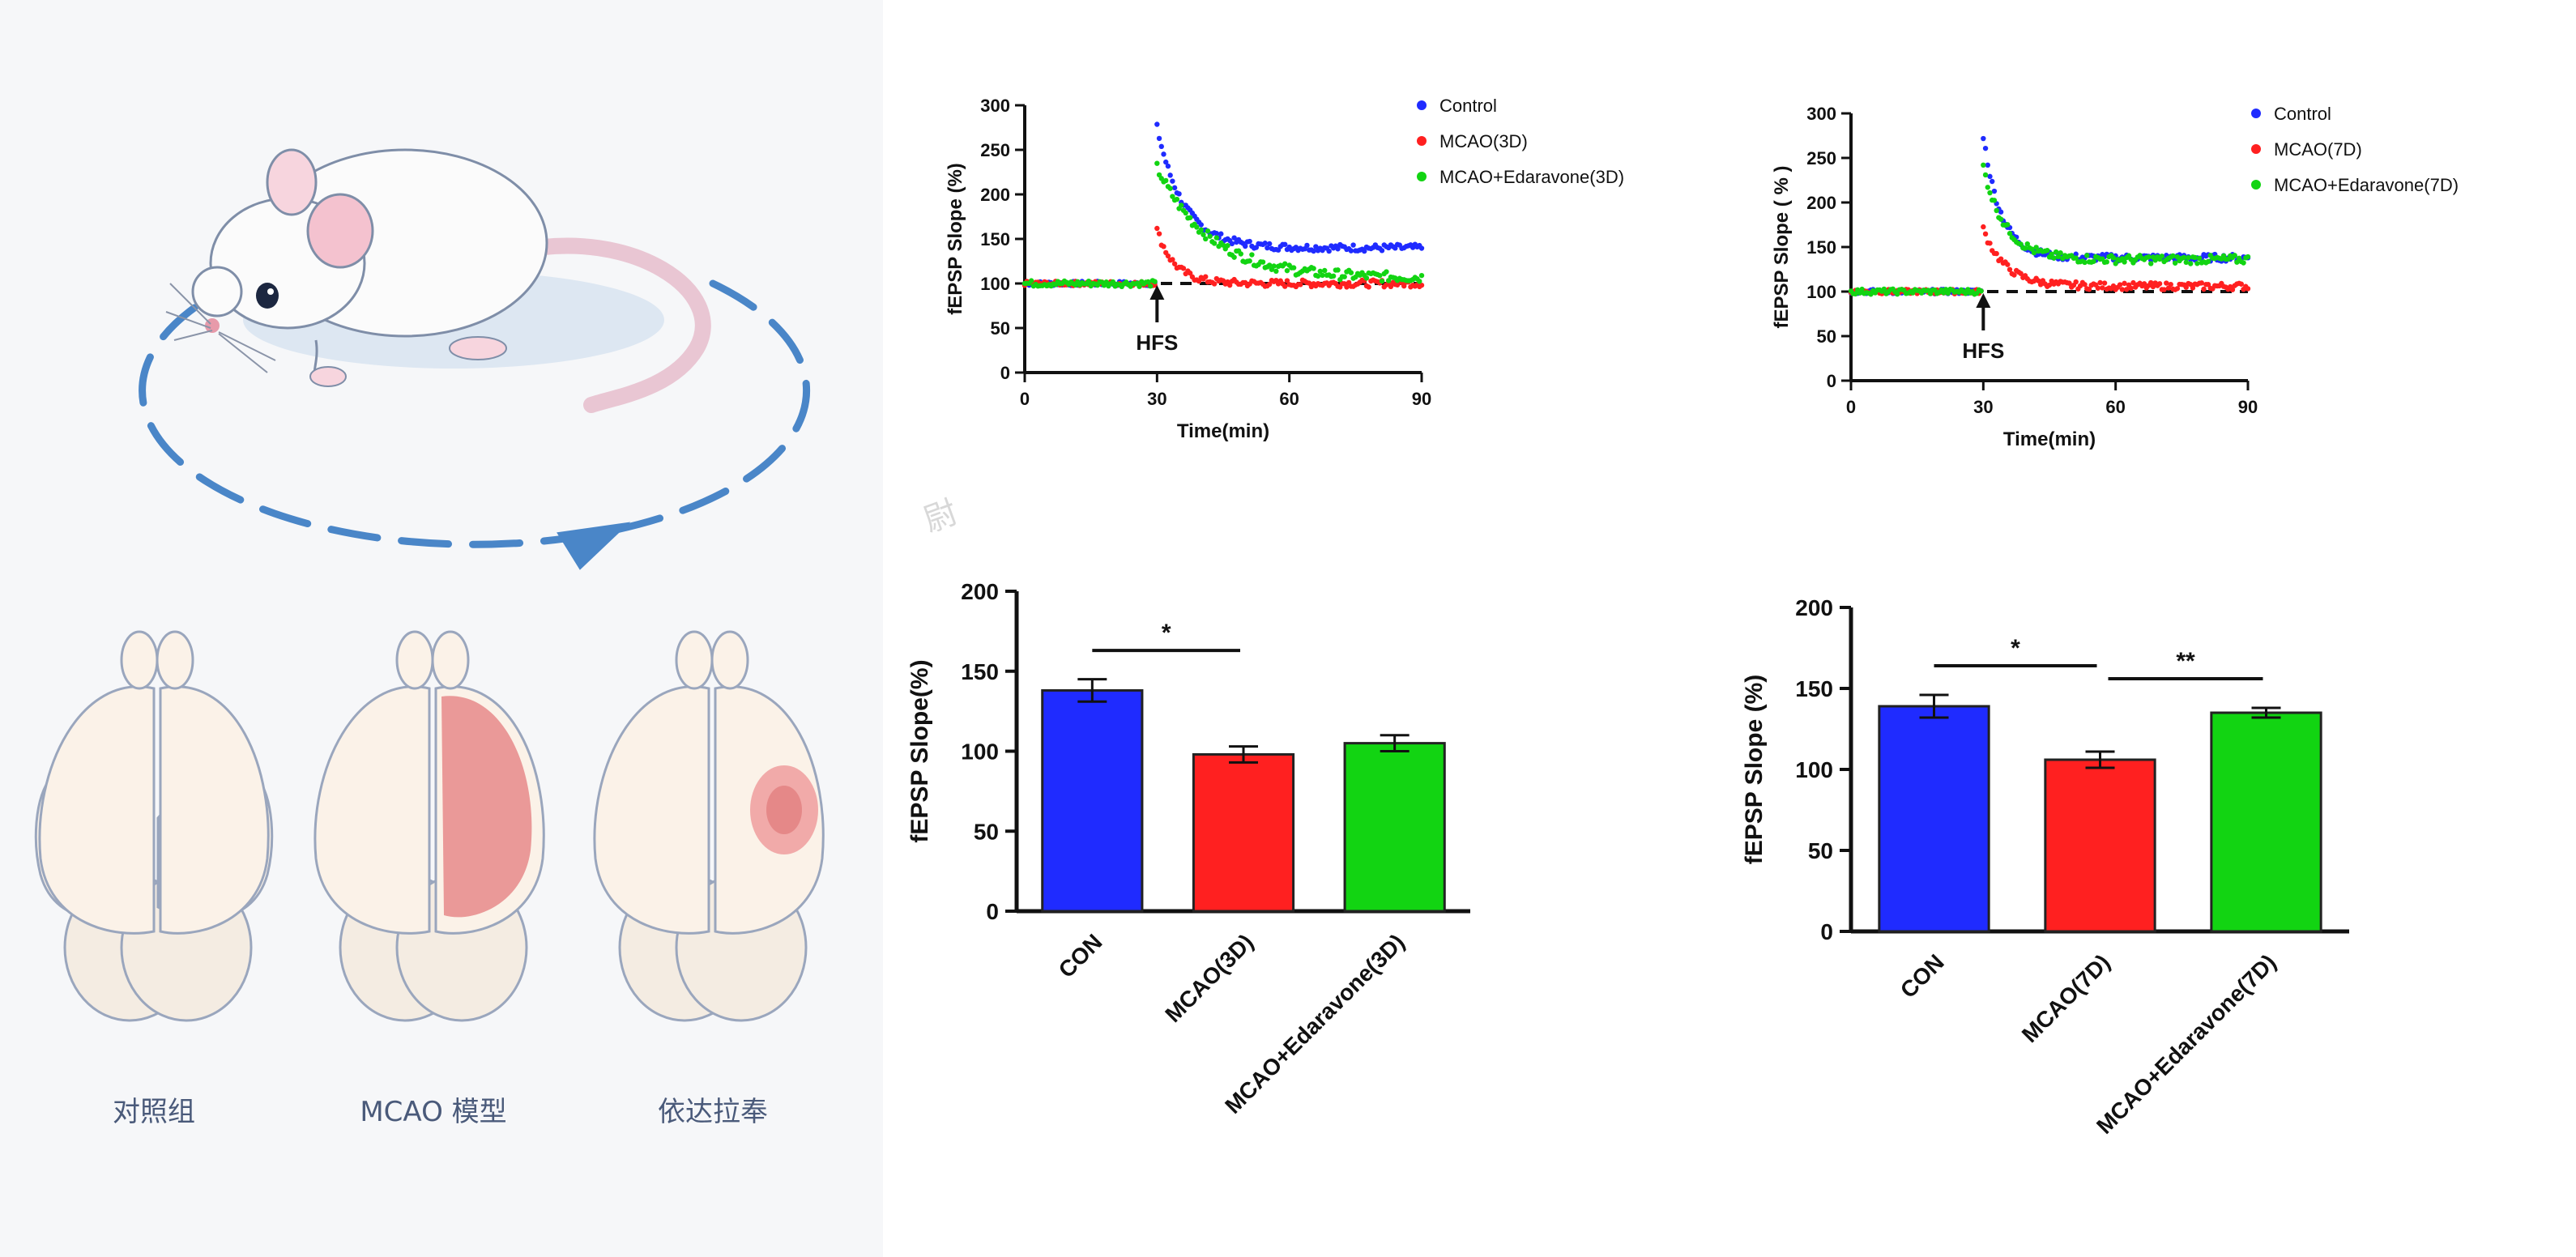 Image resolution: width=2576 pixels, height=1257 pixels. What do you see at coordinates (1832, 381) in the screenshot?
I see `y-tick-label: 0` at bounding box center [1832, 381].